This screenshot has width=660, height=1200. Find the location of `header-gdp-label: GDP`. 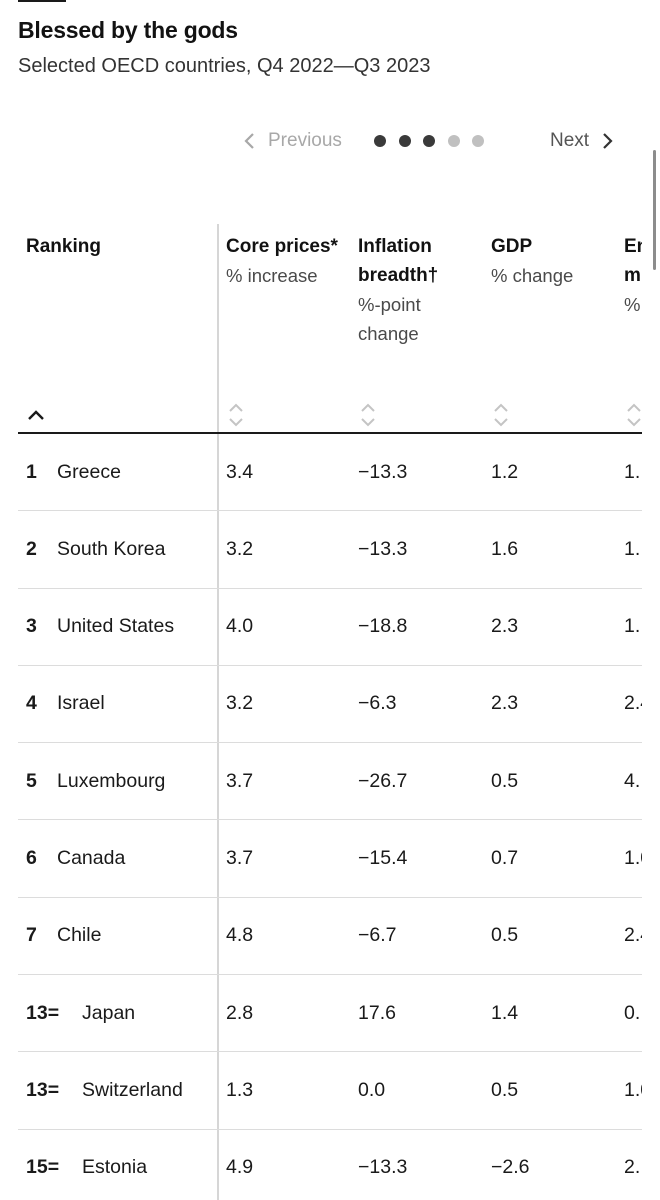

header-gdp-label: GDP is located at coordinates (512, 246).